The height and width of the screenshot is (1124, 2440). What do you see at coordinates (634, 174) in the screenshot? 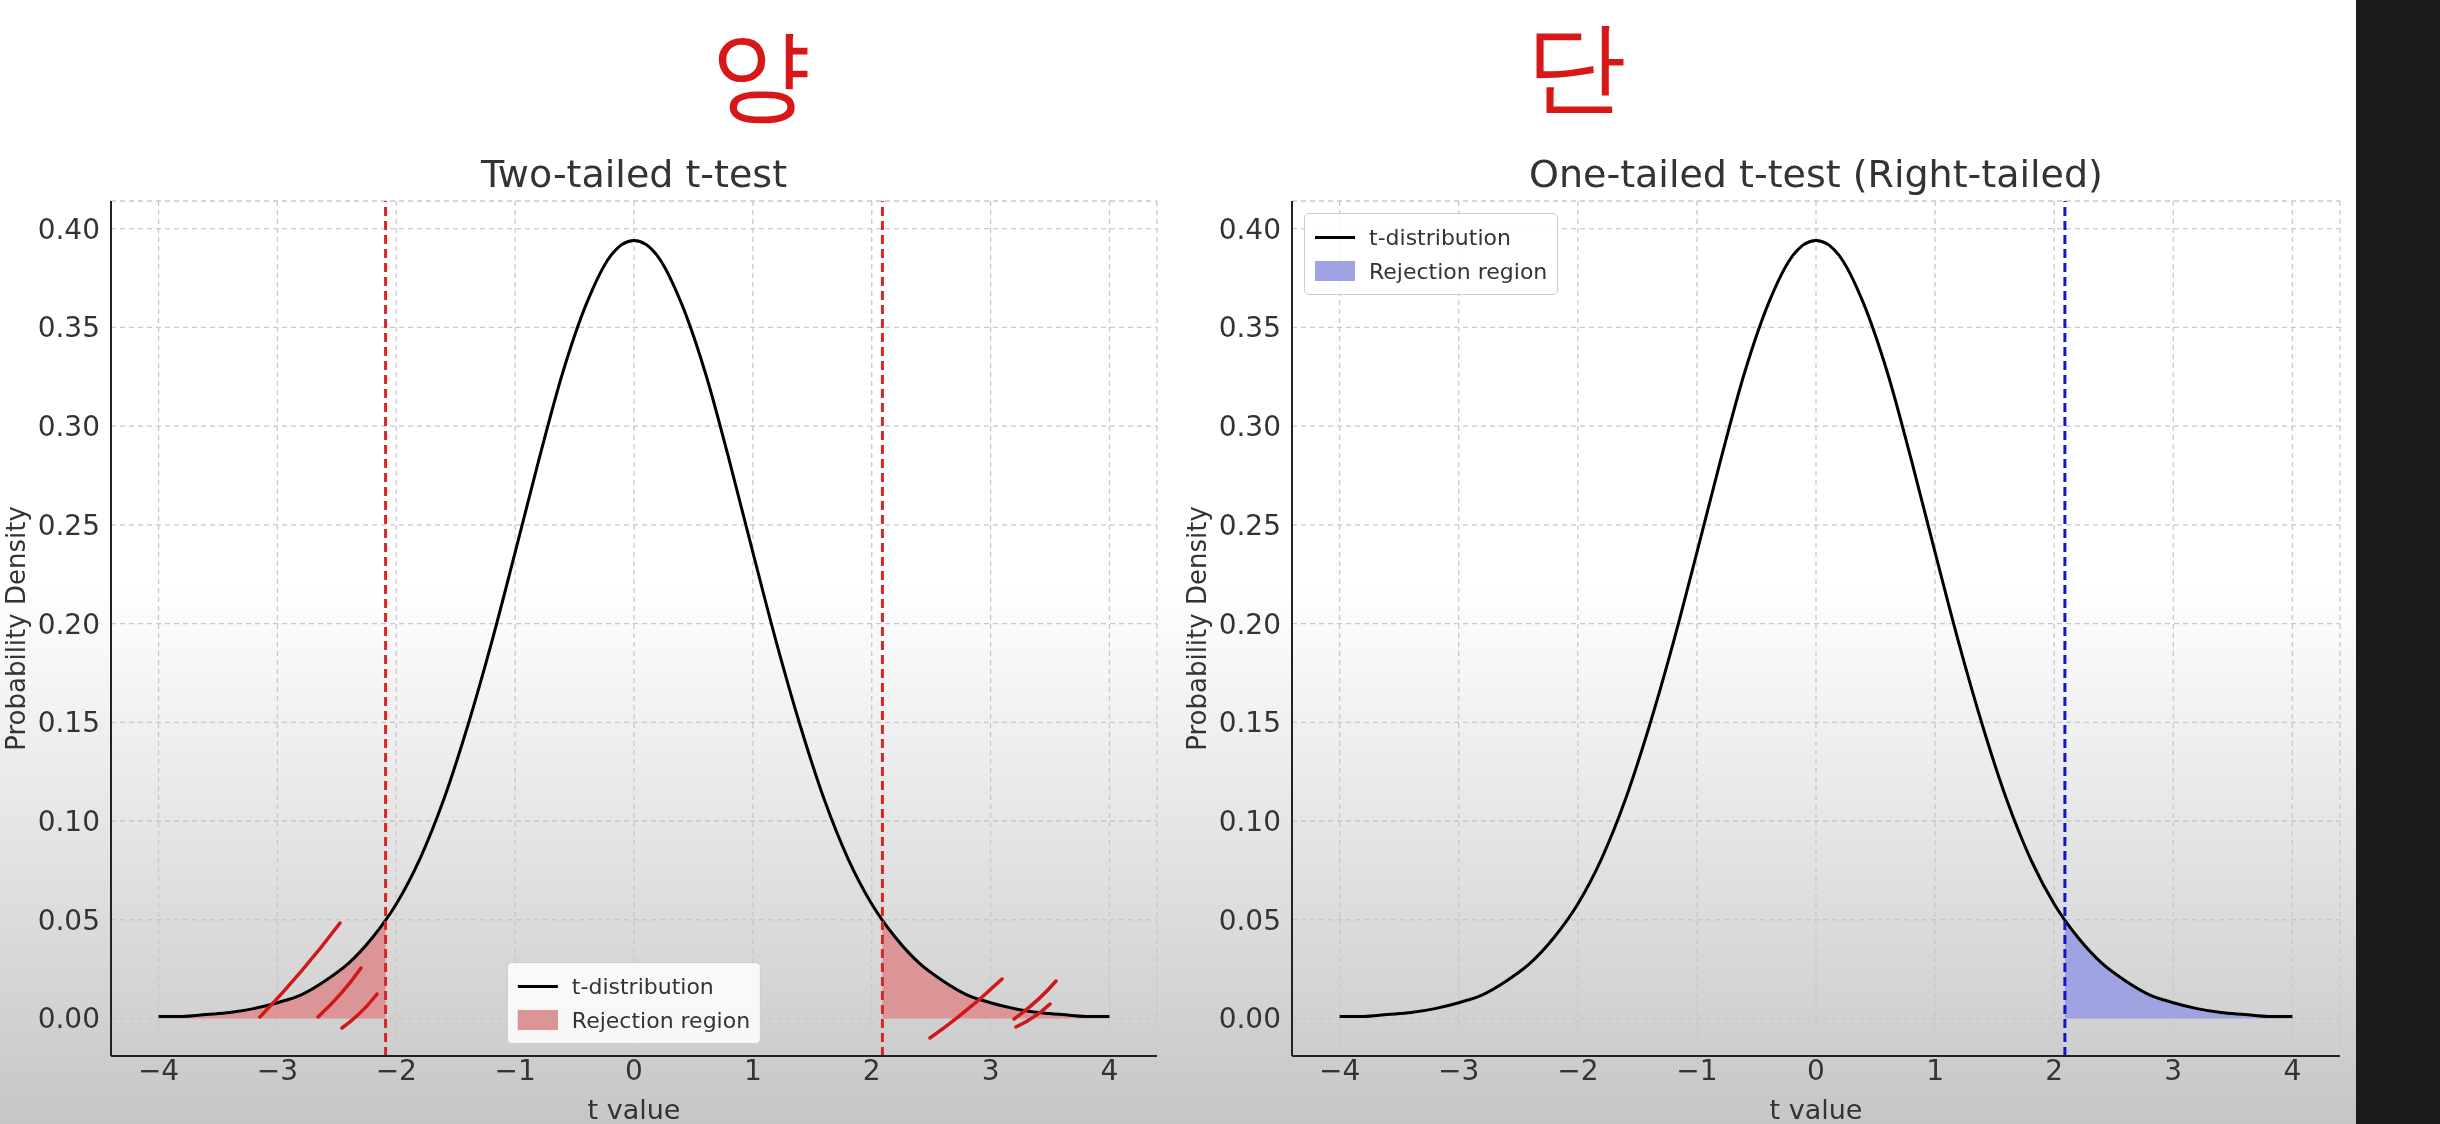
I see `chart-title: Two-tailed t-test` at bounding box center [634, 174].